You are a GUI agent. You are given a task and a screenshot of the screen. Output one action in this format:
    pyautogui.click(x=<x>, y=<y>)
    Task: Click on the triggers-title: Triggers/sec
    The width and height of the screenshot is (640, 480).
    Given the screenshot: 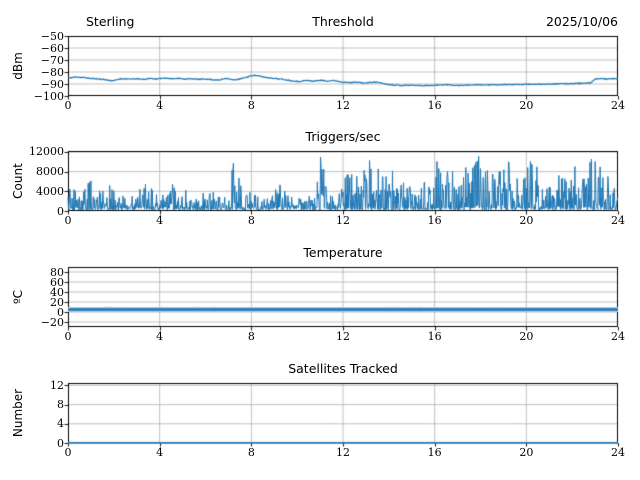 What is the action you would take?
    pyautogui.click(x=343, y=136)
    